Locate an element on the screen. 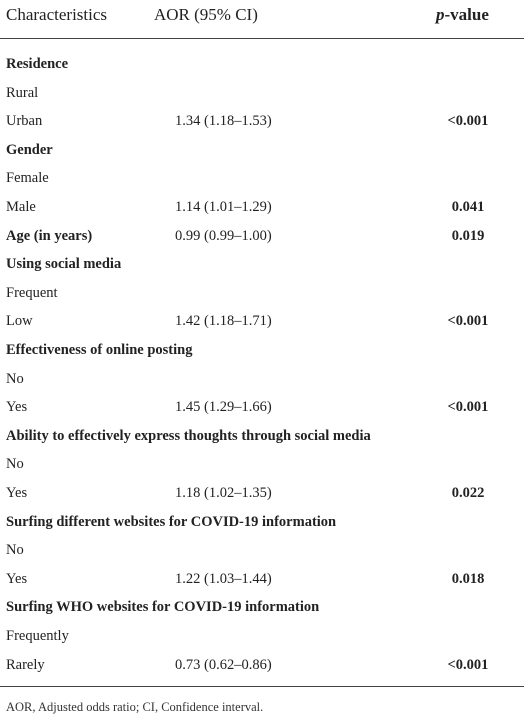 This screenshot has height=719, width=524. row-label: Urban is located at coordinates (24, 121).